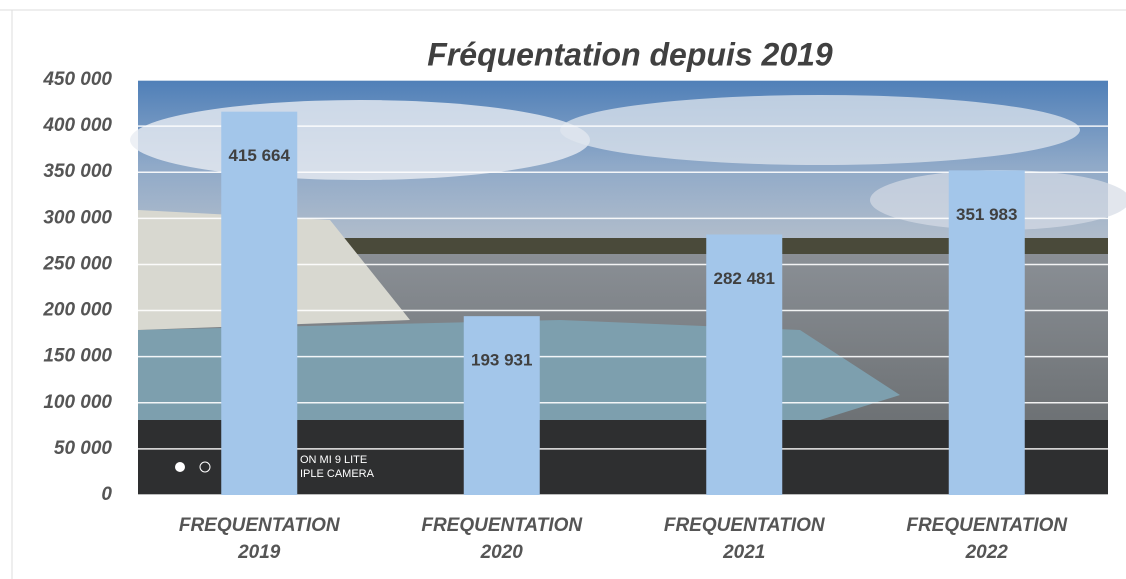 This screenshot has height=579, width=1126. What do you see at coordinates (502, 539) in the screenshot?
I see `x-tick-label: FREQUENTATION 2020` at bounding box center [502, 539].